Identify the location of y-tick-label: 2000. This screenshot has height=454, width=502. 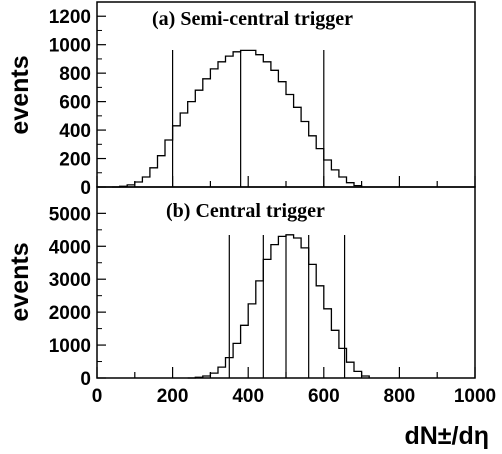
(70, 313).